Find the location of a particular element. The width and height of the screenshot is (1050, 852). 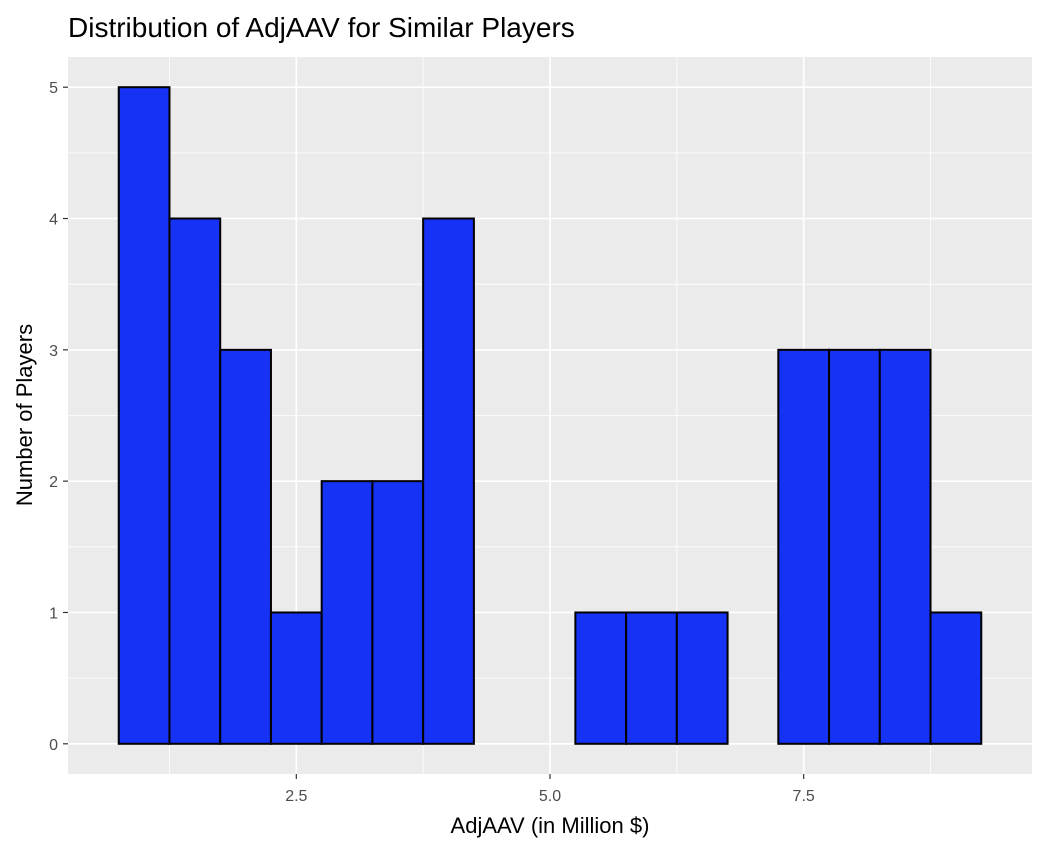

y-tick-label: 1 is located at coordinates (53, 613).